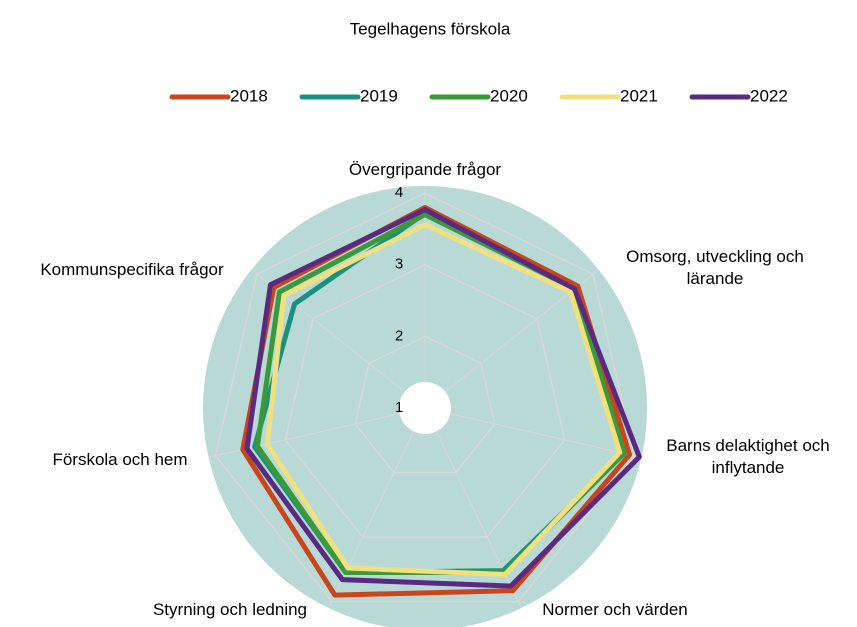 The height and width of the screenshot is (627, 857). Describe the element at coordinates (430, 28) in the screenshot. I see `chart-title: Tegelhagens förskola` at that location.